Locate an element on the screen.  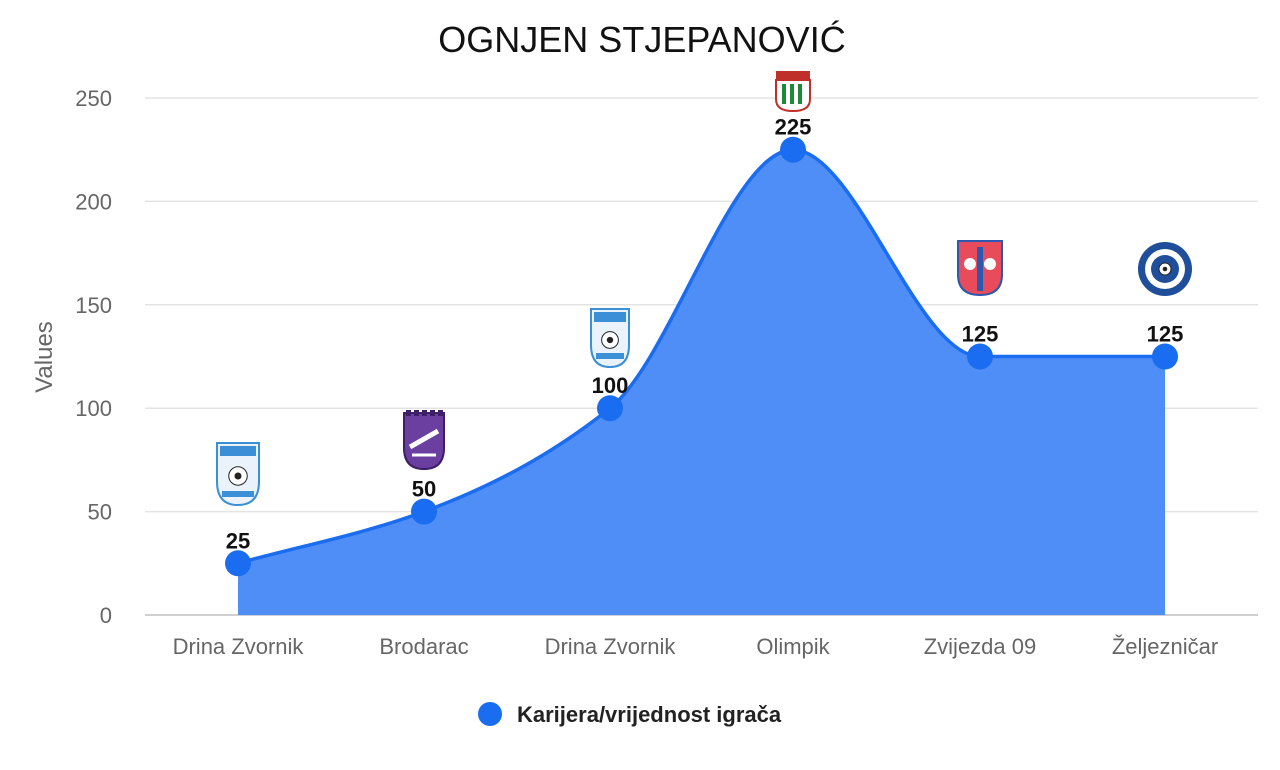
y-axis-label: Values is located at coordinates (44, 357).